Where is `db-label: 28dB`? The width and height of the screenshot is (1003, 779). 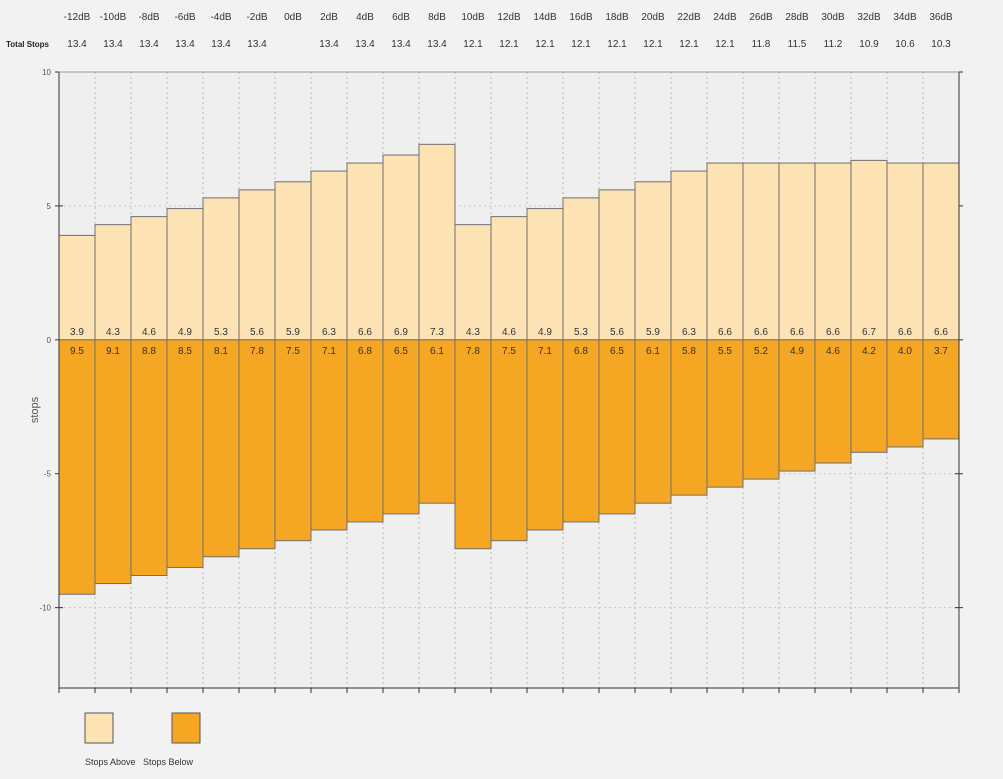 db-label: 28dB is located at coordinates (797, 17).